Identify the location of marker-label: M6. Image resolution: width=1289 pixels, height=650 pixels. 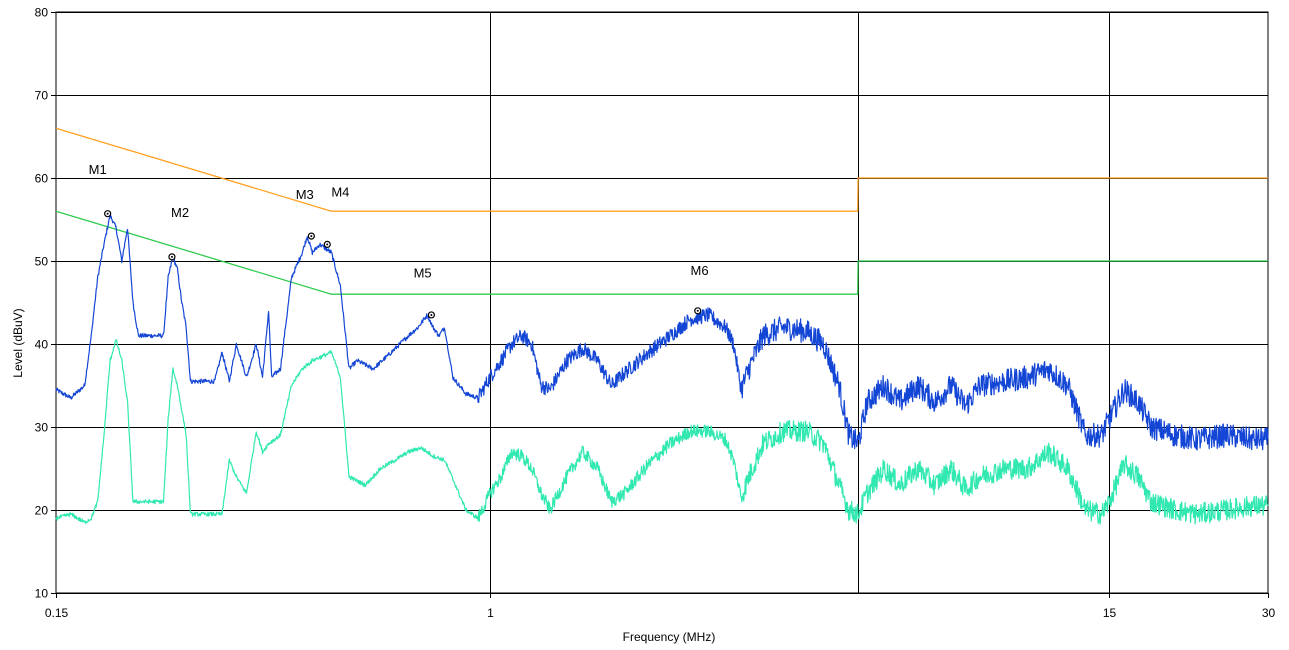
(700, 270).